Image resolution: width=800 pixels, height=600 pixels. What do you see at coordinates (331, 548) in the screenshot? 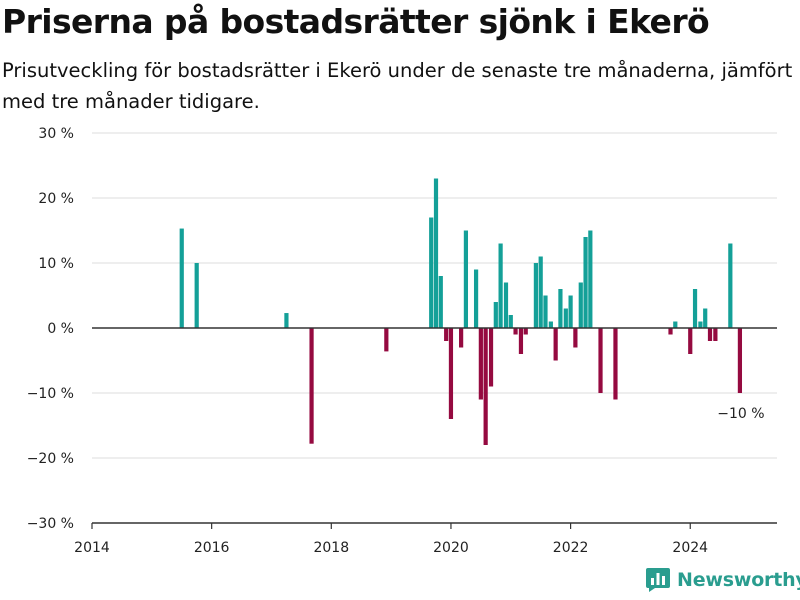
I see `x-tick-label: 2018` at bounding box center [331, 548].